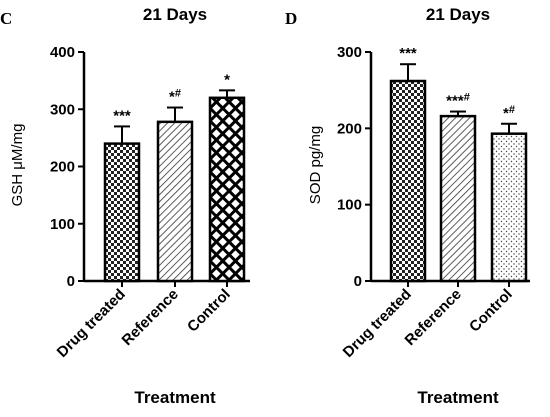  I want to click on y-tick-label: 400, so click(62, 52).